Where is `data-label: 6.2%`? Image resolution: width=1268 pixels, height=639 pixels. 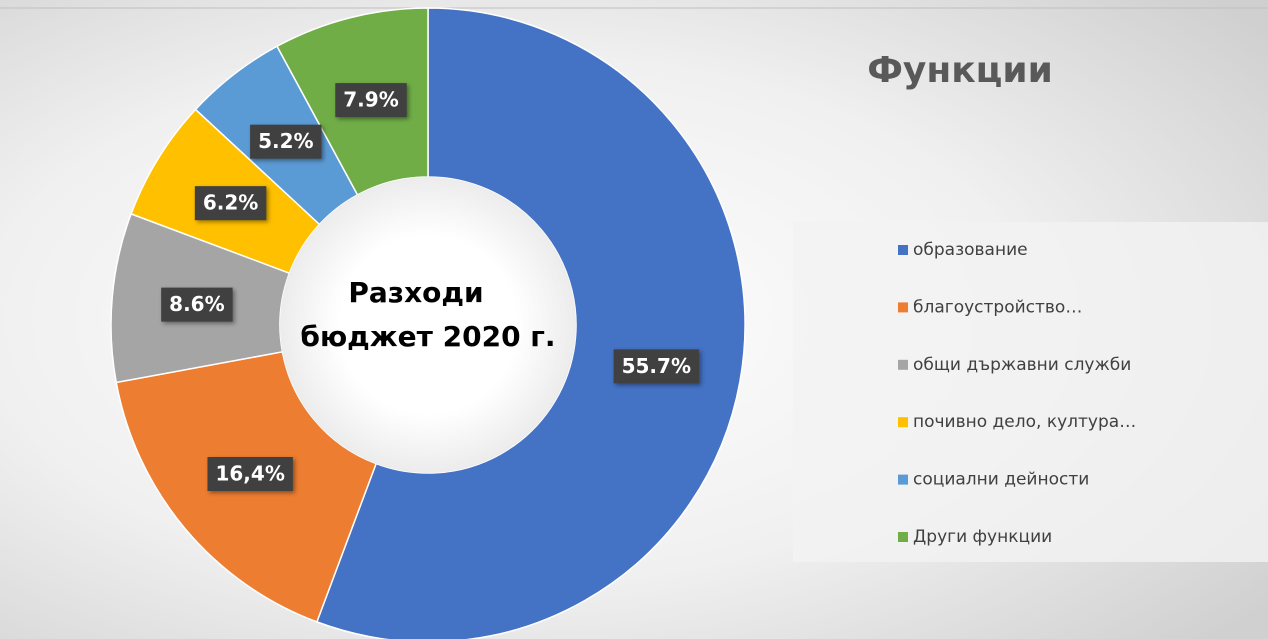
data-label: 6.2% is located at coordinates (230, 203).